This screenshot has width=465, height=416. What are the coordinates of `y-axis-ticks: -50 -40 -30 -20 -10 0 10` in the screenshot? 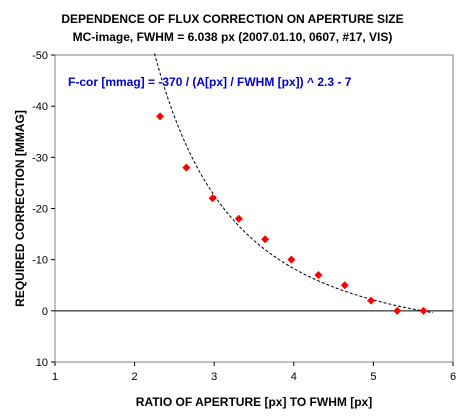 It's located at (43, 209).